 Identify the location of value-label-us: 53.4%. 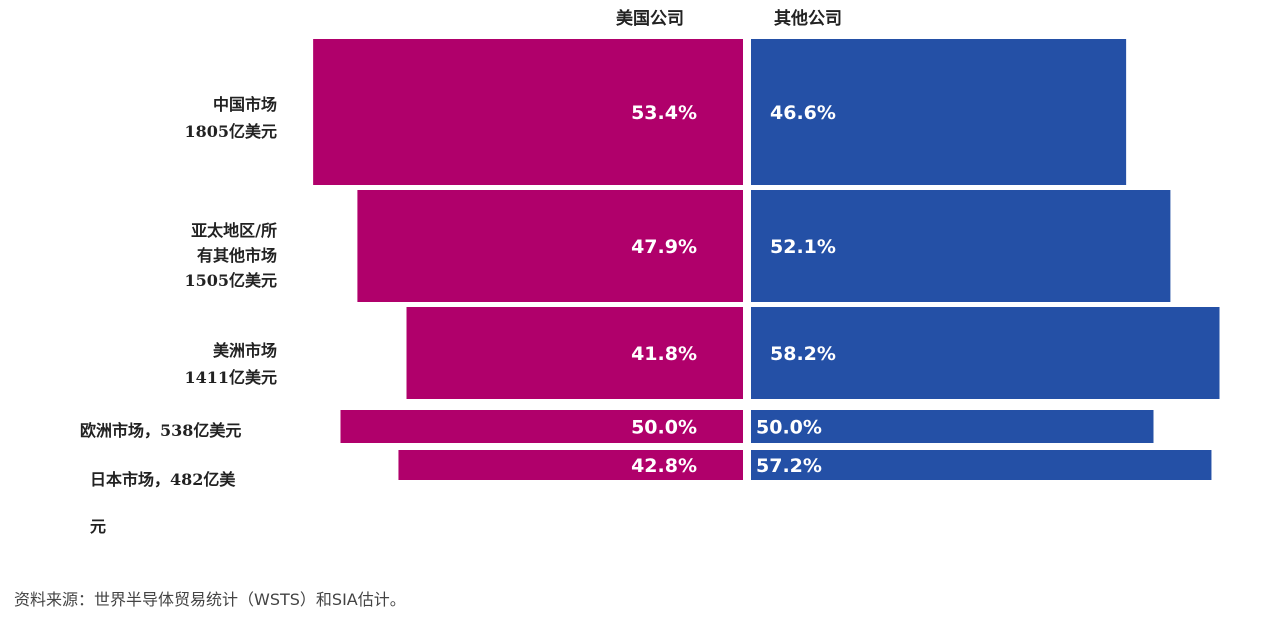
(664, 113).